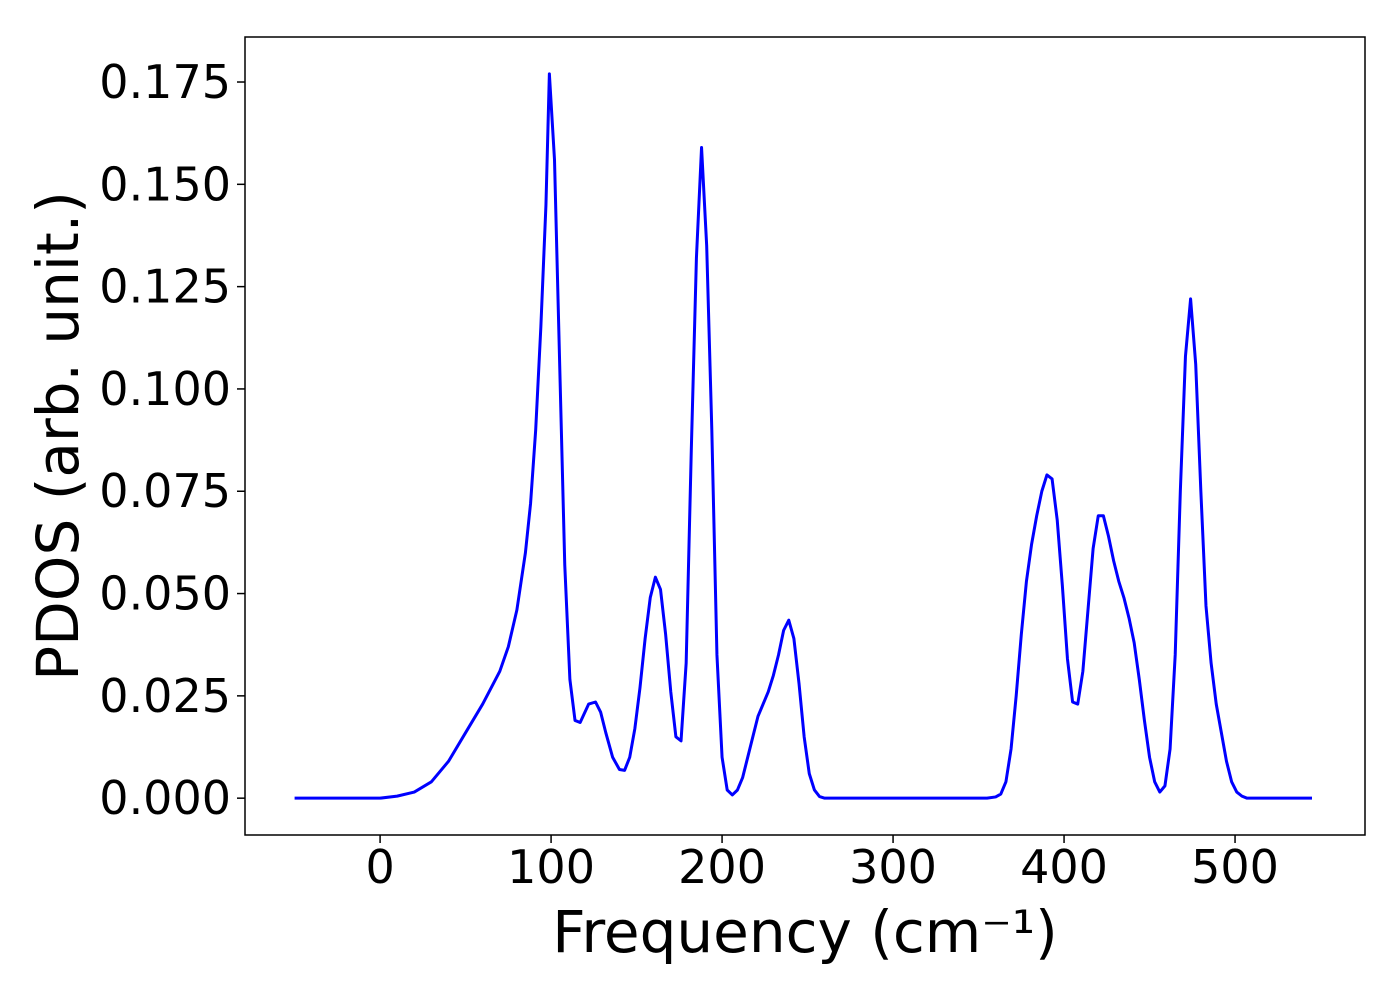  I want to click on x-tick-label: 300, so click(893, 867).